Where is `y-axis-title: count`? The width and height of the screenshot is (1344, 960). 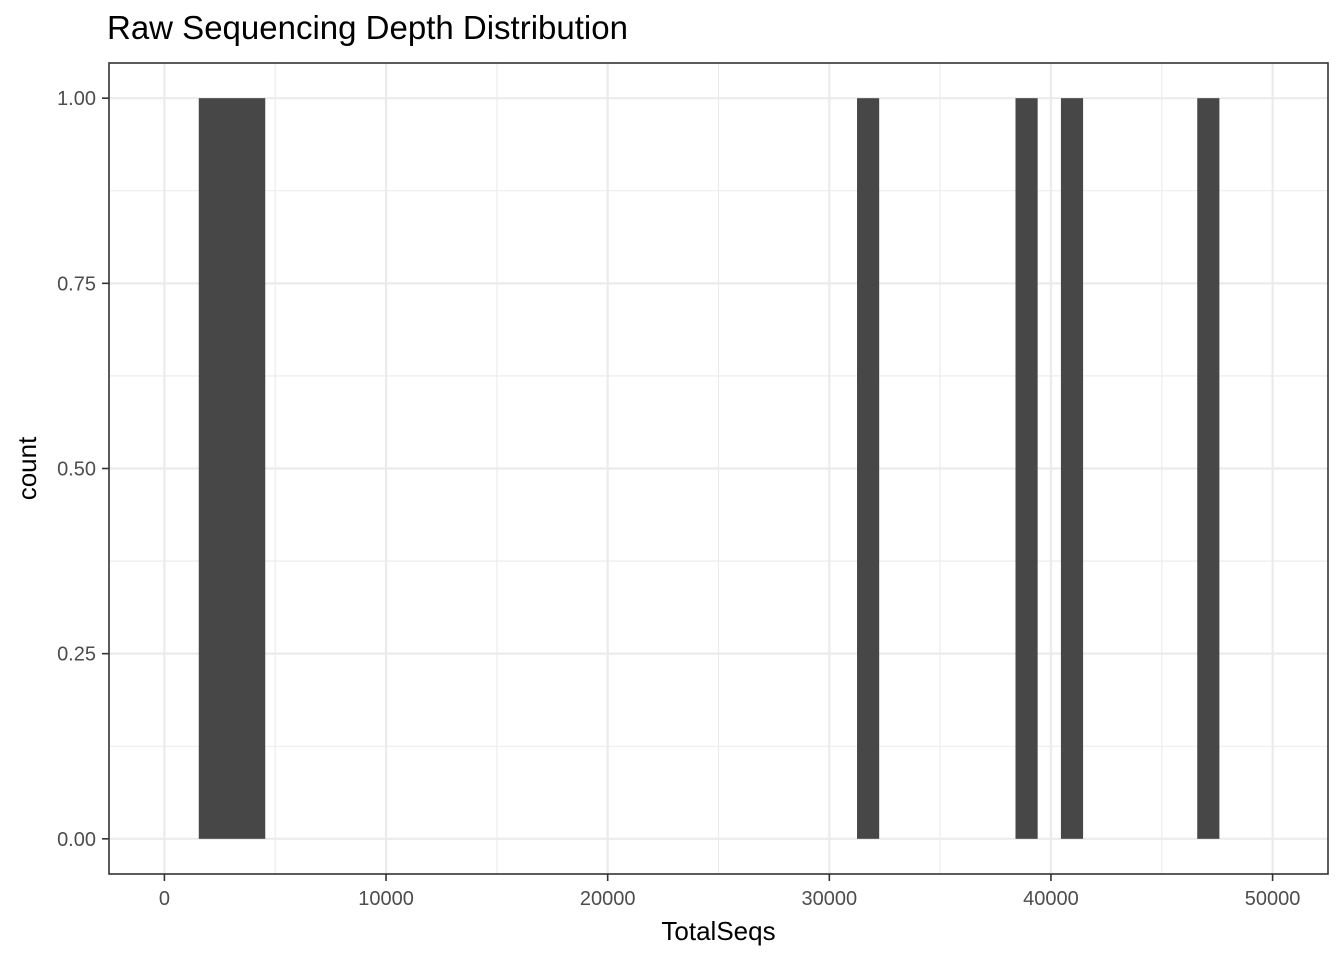 y-axis-title: count is located at coordinates (27, 468).